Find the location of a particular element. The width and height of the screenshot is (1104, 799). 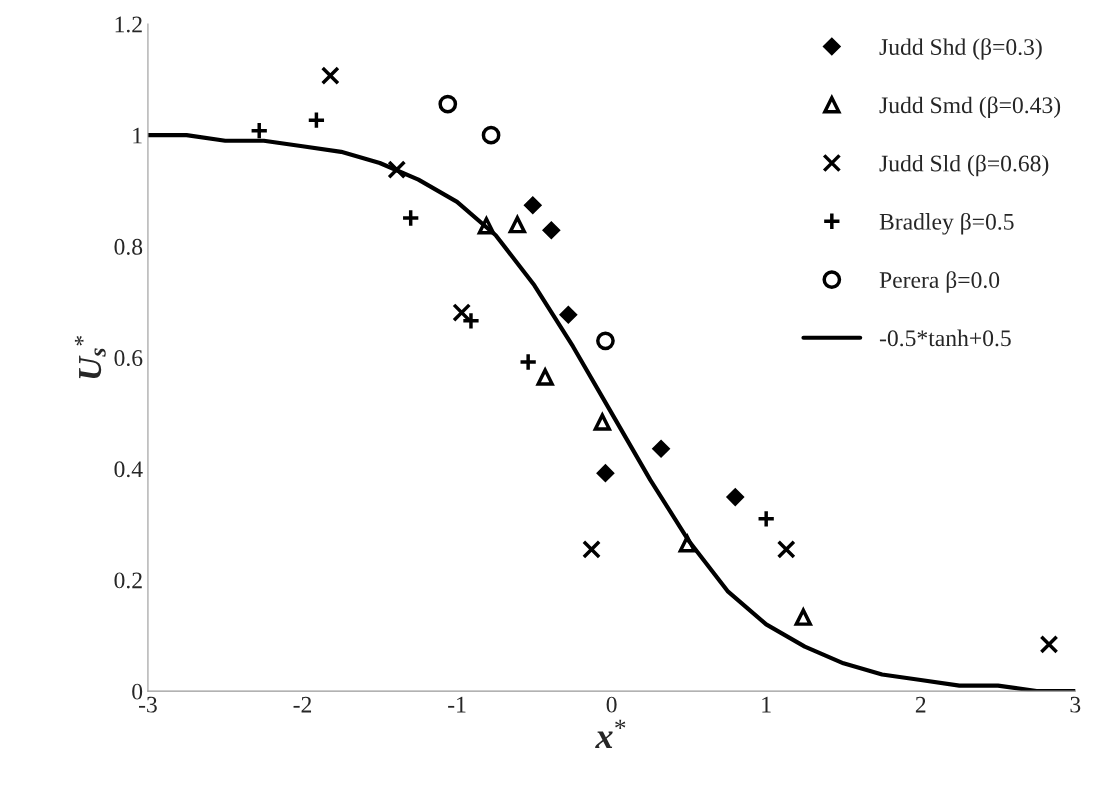

legend-label: Judd Shd (β=0.3) is located at coordinates (960, 49).